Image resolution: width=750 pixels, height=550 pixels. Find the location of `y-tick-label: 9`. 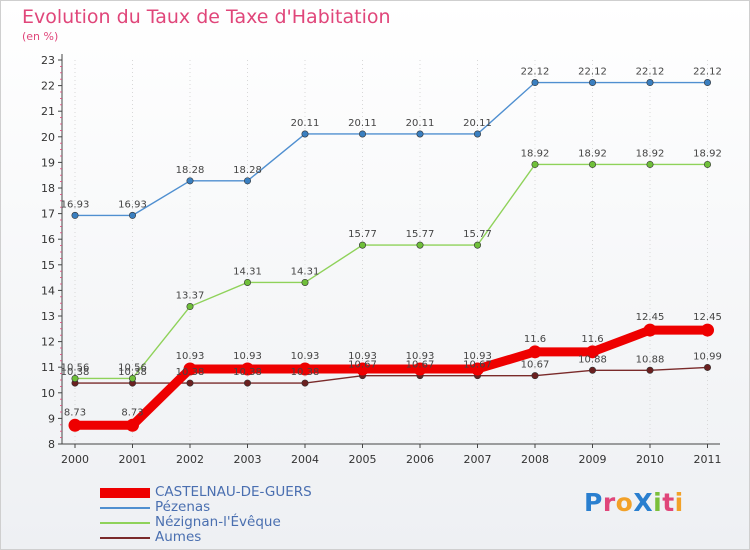

y-tick-label: 9 is located at coordinates (51, 418).